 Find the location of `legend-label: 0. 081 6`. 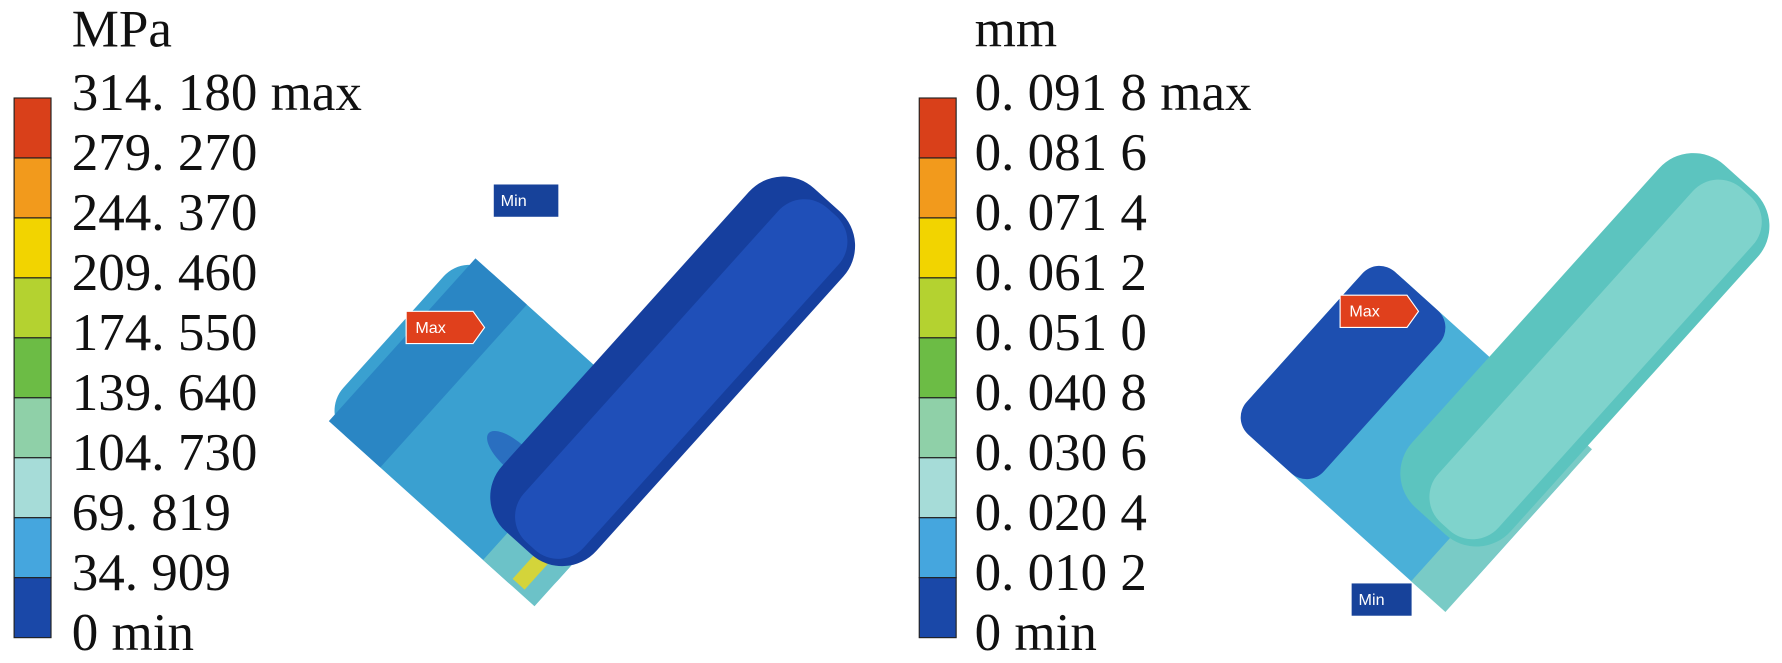

legend-label: 0. 081 6 is located at coordinates (1061, 153).